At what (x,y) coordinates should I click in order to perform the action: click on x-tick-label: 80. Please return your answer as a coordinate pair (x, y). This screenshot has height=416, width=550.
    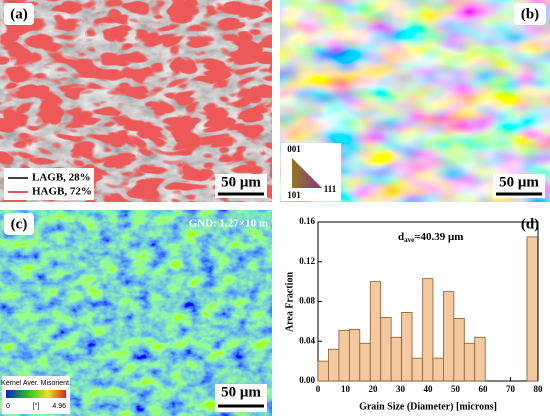
    Looking at the image, I should click on (539, 389).